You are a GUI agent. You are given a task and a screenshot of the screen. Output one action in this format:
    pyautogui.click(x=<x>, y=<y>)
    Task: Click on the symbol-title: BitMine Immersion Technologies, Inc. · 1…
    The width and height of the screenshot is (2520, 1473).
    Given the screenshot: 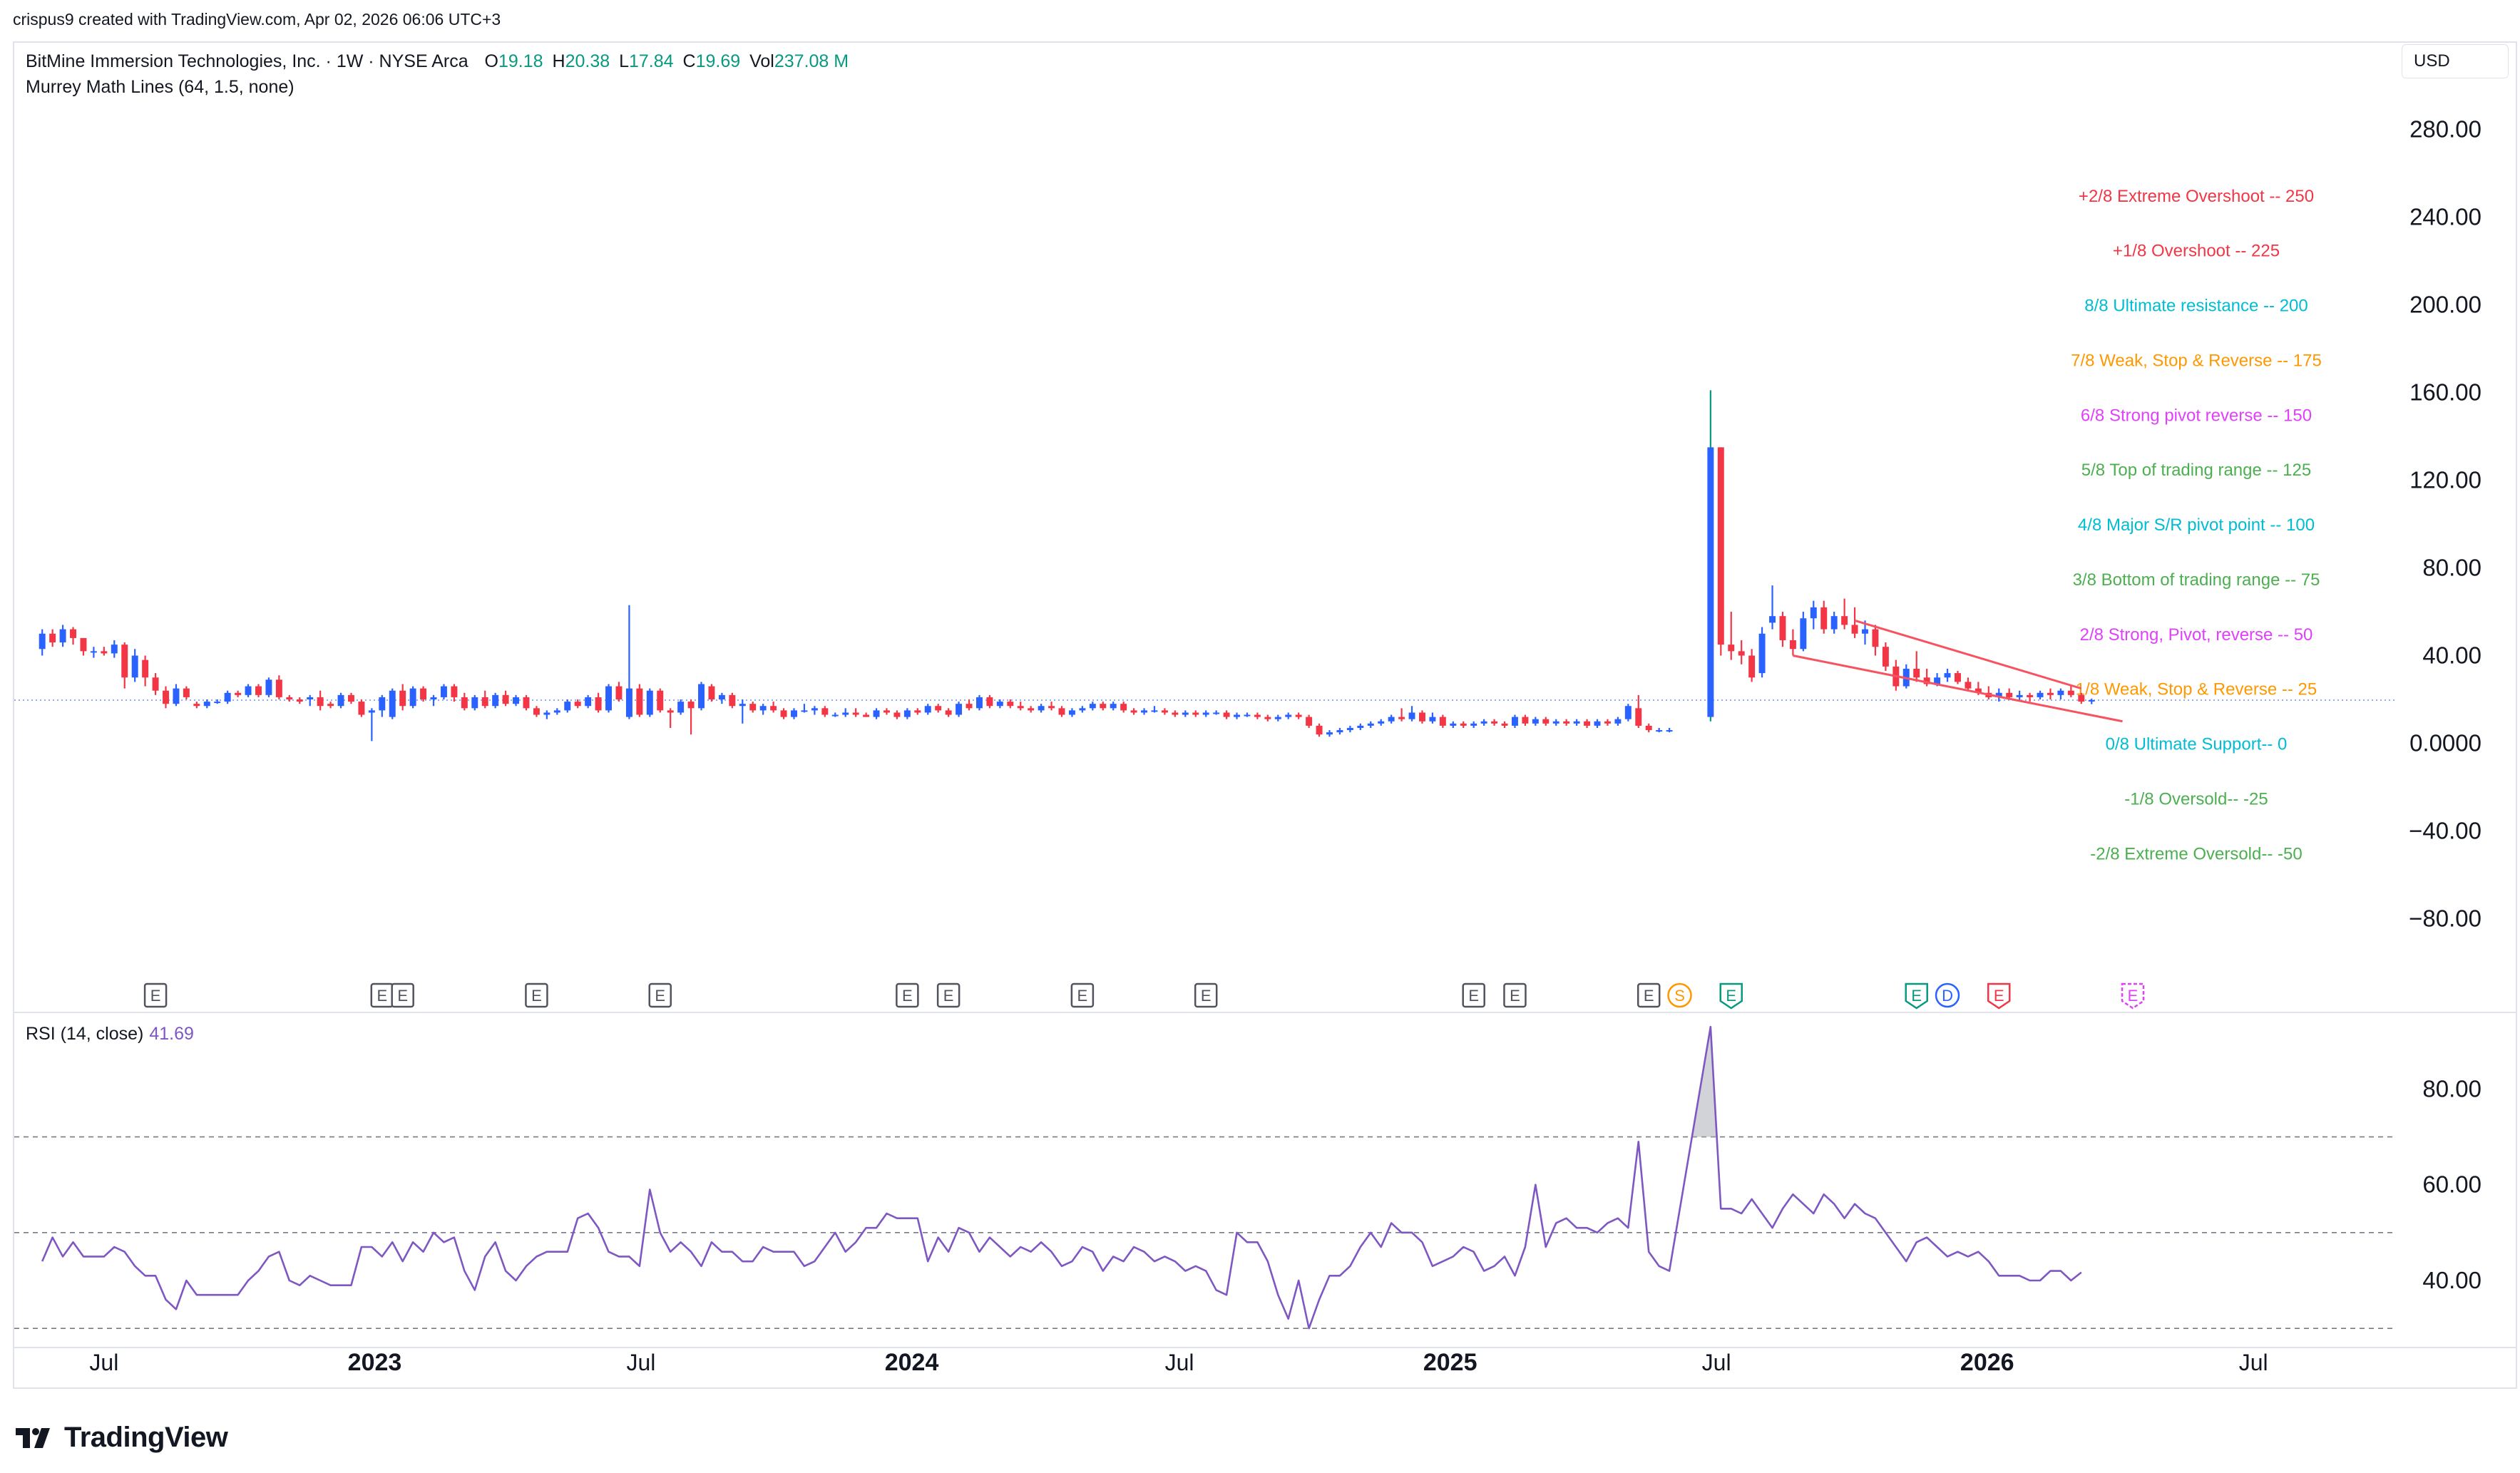 What is the action you would take?
    pyautogui.click(x=247, y=61)
    